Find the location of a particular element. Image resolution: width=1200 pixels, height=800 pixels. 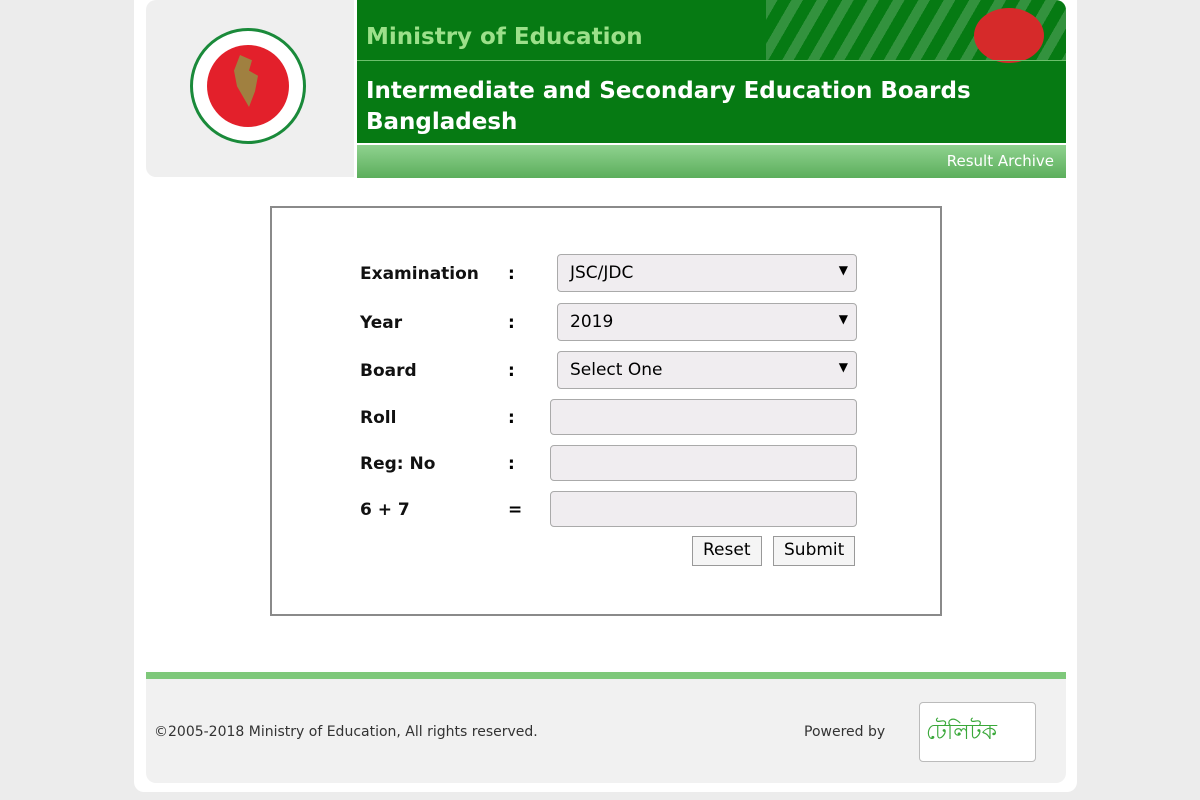

ministry-title: Ministry of Education is located at coordinates (504, 37).